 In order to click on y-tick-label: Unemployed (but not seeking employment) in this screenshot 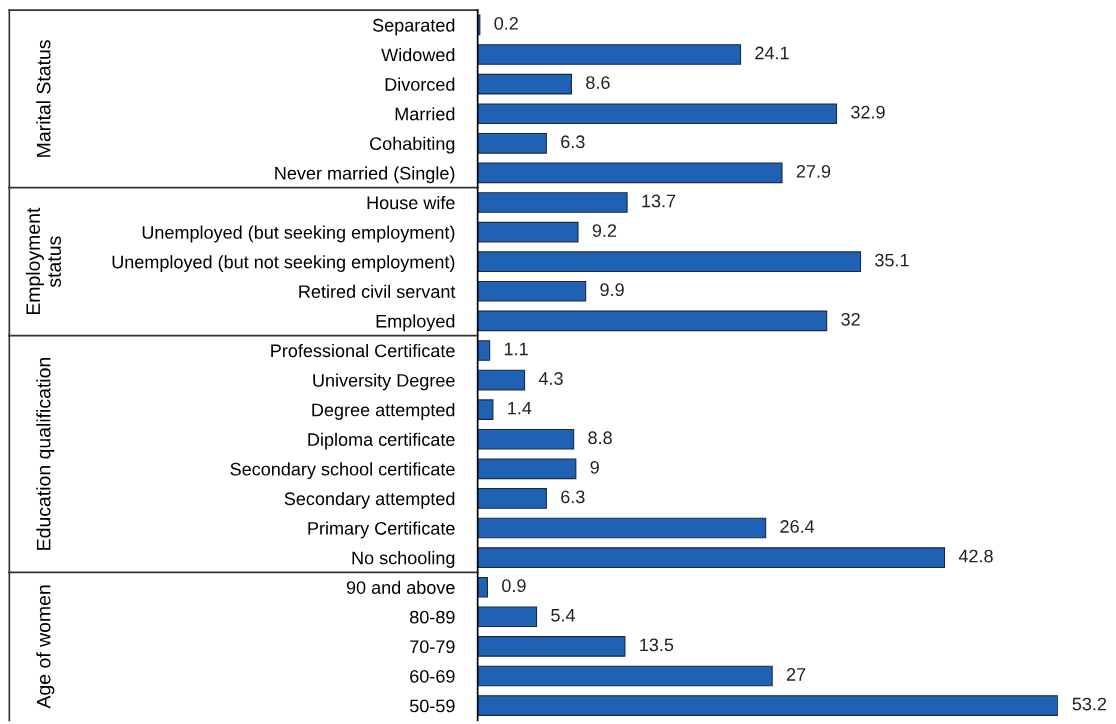, I will do `click(283, 263)`.